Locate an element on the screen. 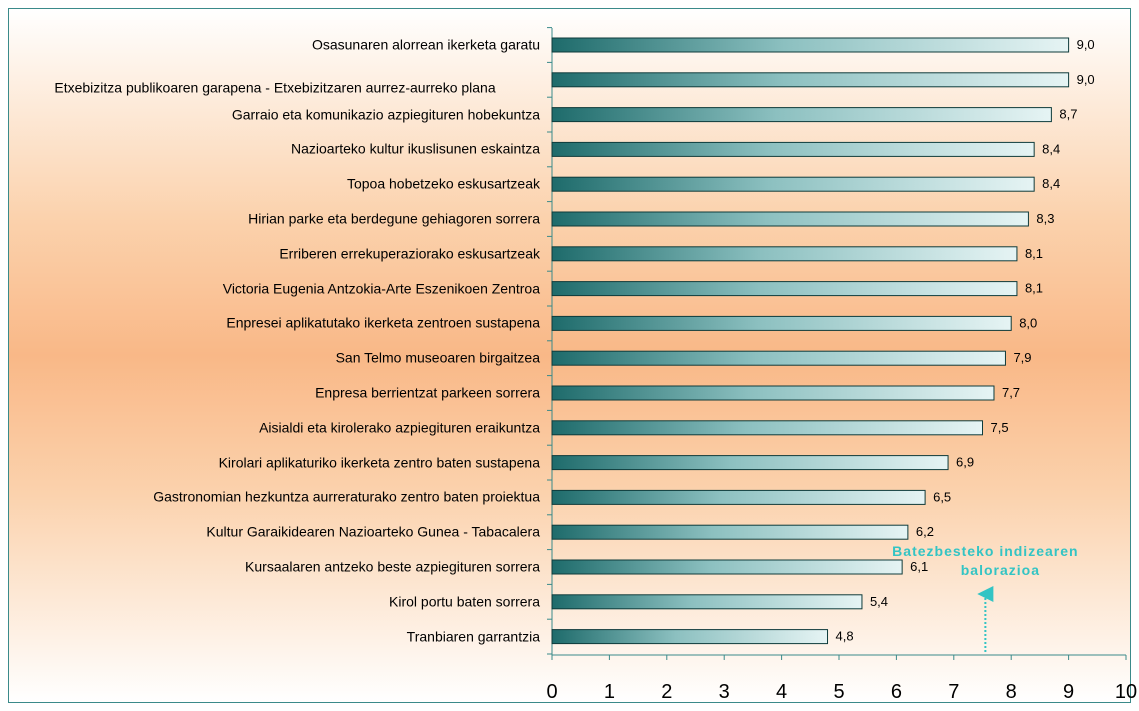  value-label: 5,4 is located at coordinates (879, 601).